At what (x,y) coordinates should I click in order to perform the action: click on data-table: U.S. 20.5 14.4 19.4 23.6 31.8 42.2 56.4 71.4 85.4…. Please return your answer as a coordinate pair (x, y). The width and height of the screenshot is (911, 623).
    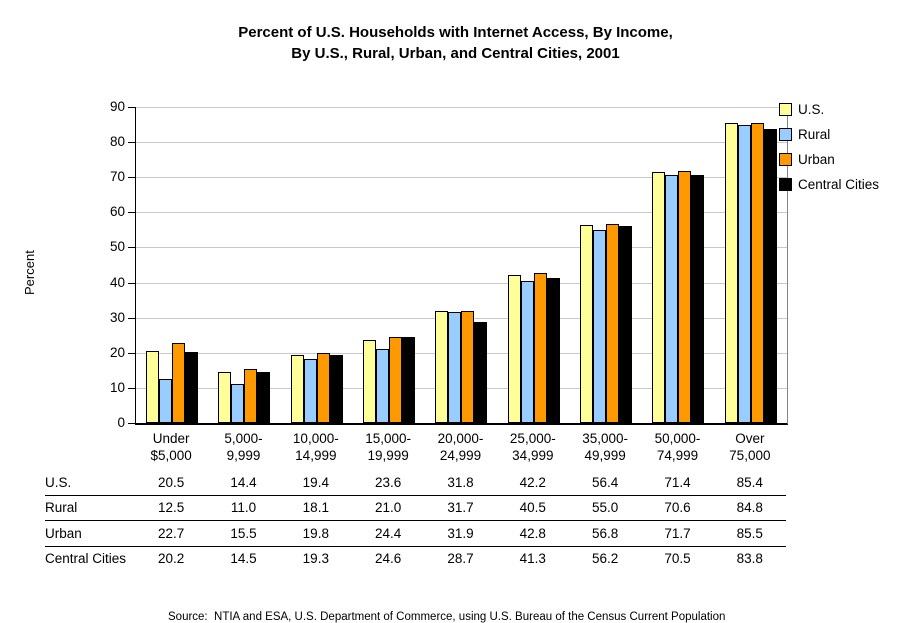
    Looking at the image, I should click on (415, 520).